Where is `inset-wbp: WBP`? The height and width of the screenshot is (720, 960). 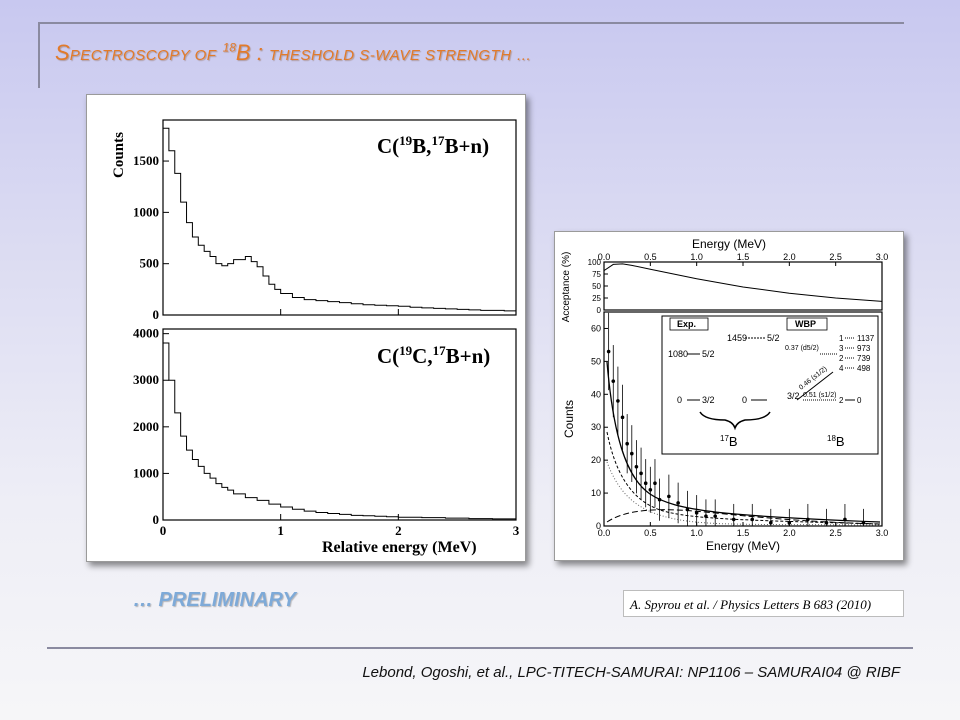
inset-wbp: WBP is located at coordinates (805, 324).